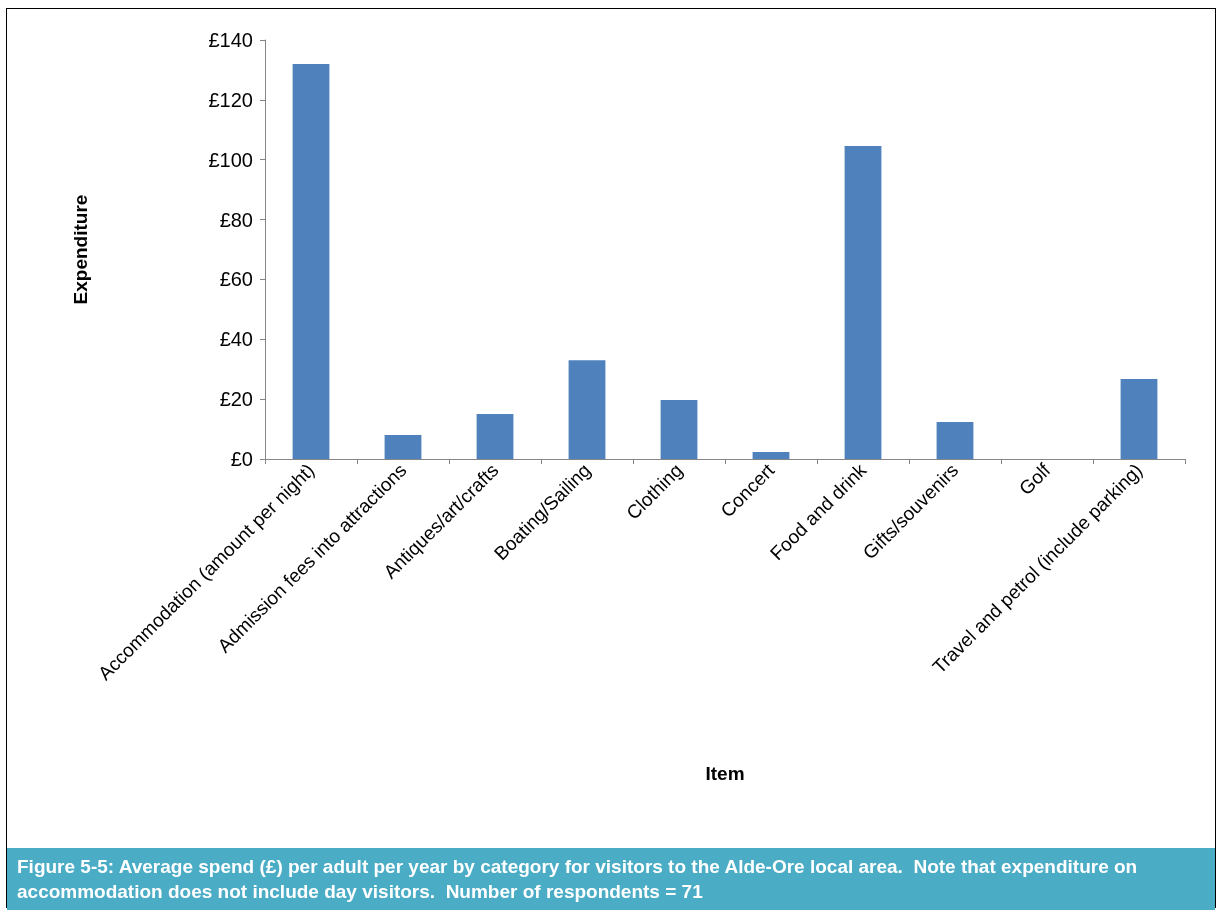  I want to click on y-tick-label: £100, so click(230, 159).